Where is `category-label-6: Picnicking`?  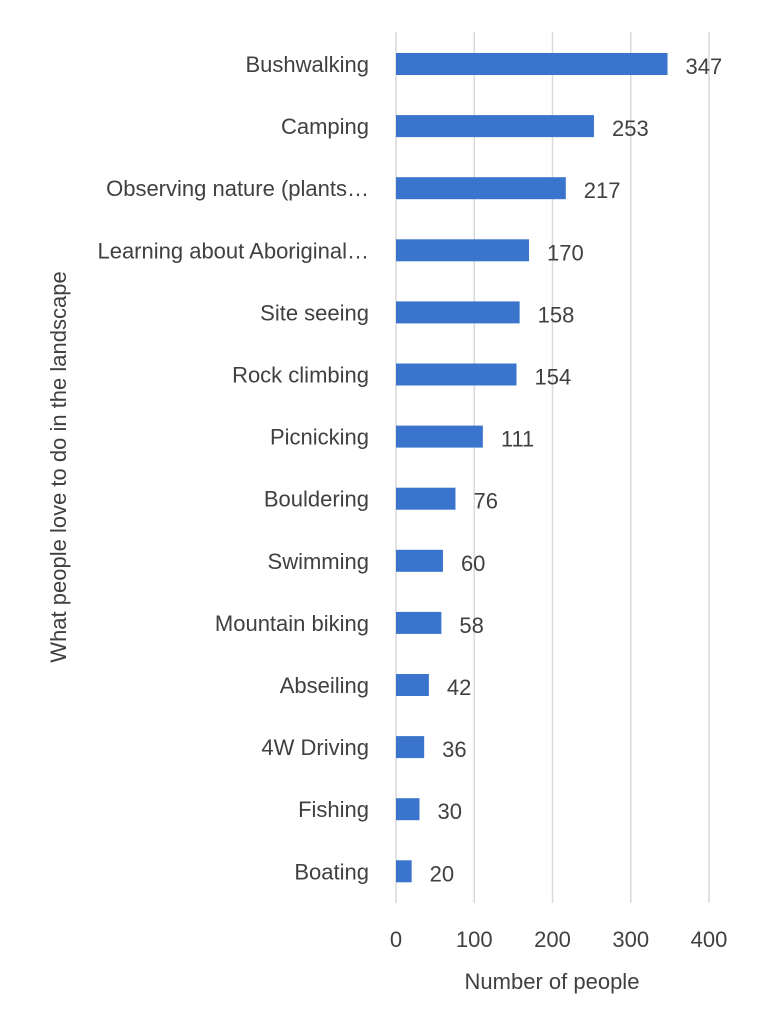
category-label-6: Picnicking is located at coordinates (319, 437).